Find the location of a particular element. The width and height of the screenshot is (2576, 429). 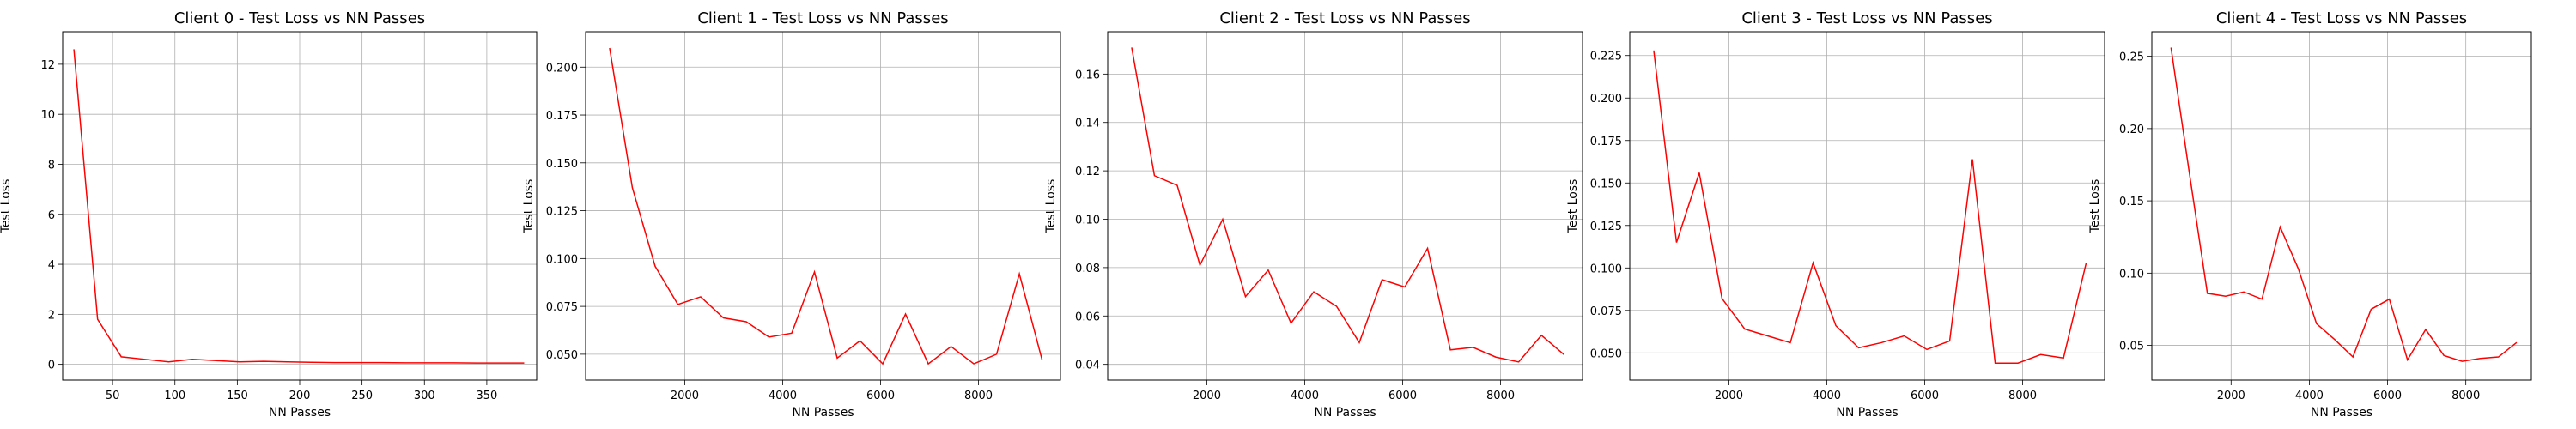

chart-title: Client 1 - Test Loss vs NN Passes is located at coordinates (823, 18).